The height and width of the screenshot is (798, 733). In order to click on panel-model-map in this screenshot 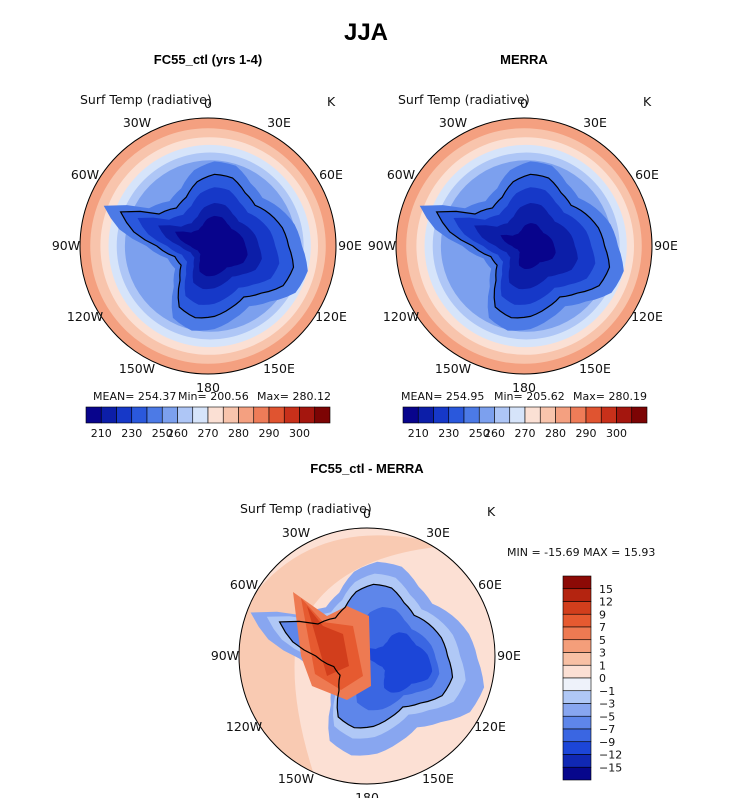, I will do `click(208, 246)`.